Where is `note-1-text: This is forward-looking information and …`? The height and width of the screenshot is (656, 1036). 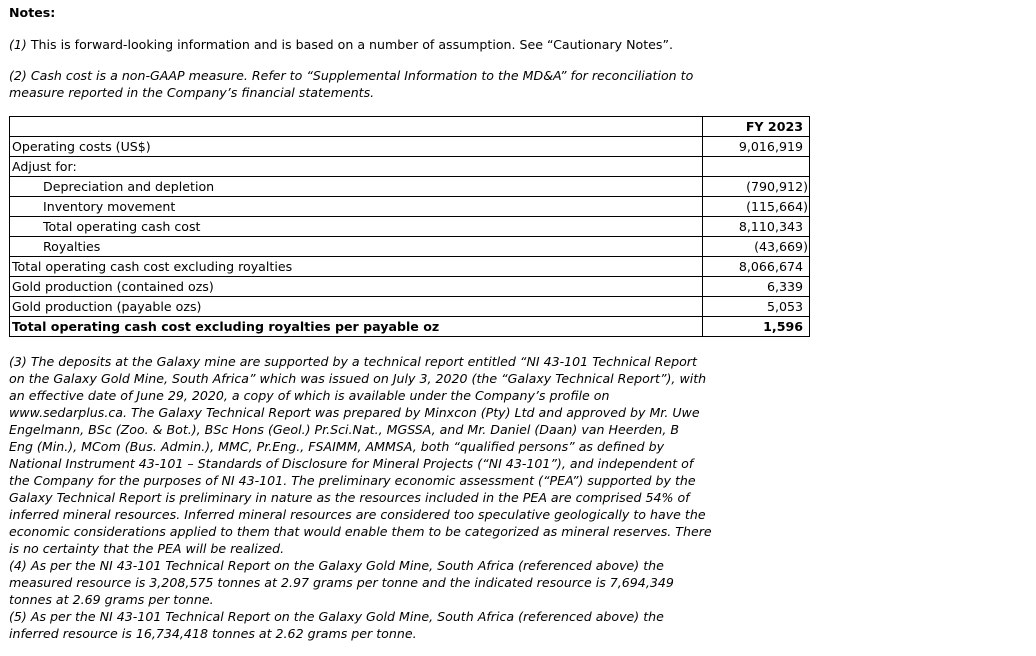
note-1-text: This is forward-looking information and … is located at coordinates (349, 44).